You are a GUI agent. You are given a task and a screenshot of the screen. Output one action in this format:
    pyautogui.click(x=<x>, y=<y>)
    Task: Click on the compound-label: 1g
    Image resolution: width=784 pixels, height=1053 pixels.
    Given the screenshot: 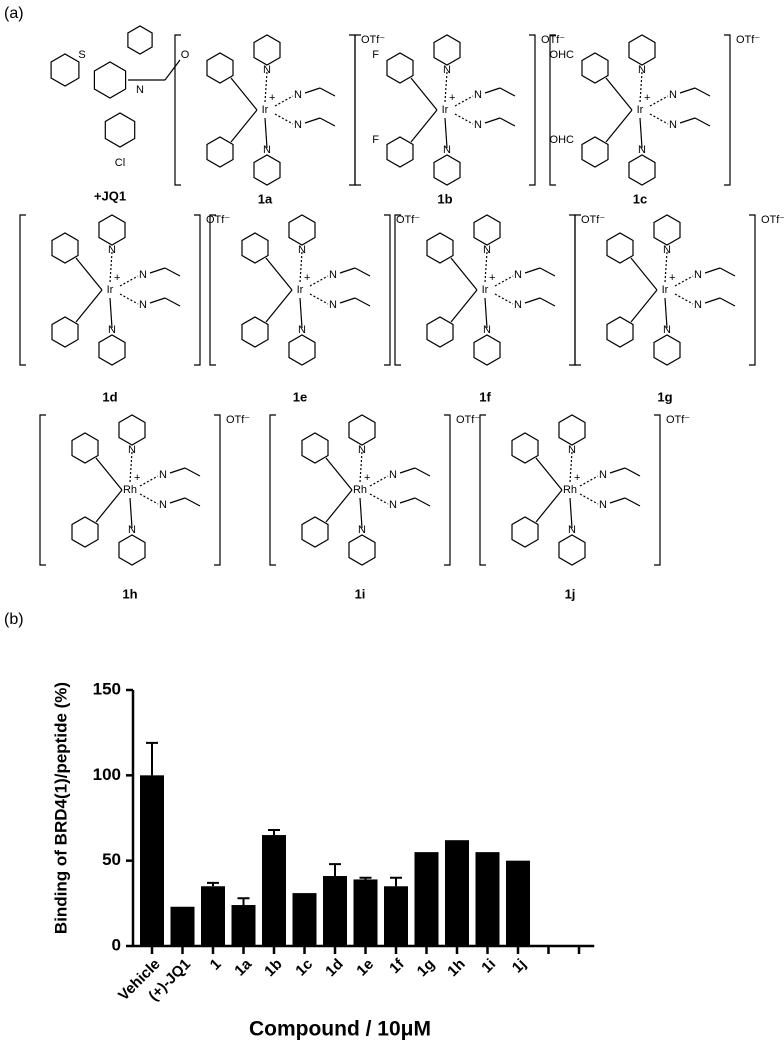 What is the action you would take?
    pyautogui.click(x=664, y=396)
    